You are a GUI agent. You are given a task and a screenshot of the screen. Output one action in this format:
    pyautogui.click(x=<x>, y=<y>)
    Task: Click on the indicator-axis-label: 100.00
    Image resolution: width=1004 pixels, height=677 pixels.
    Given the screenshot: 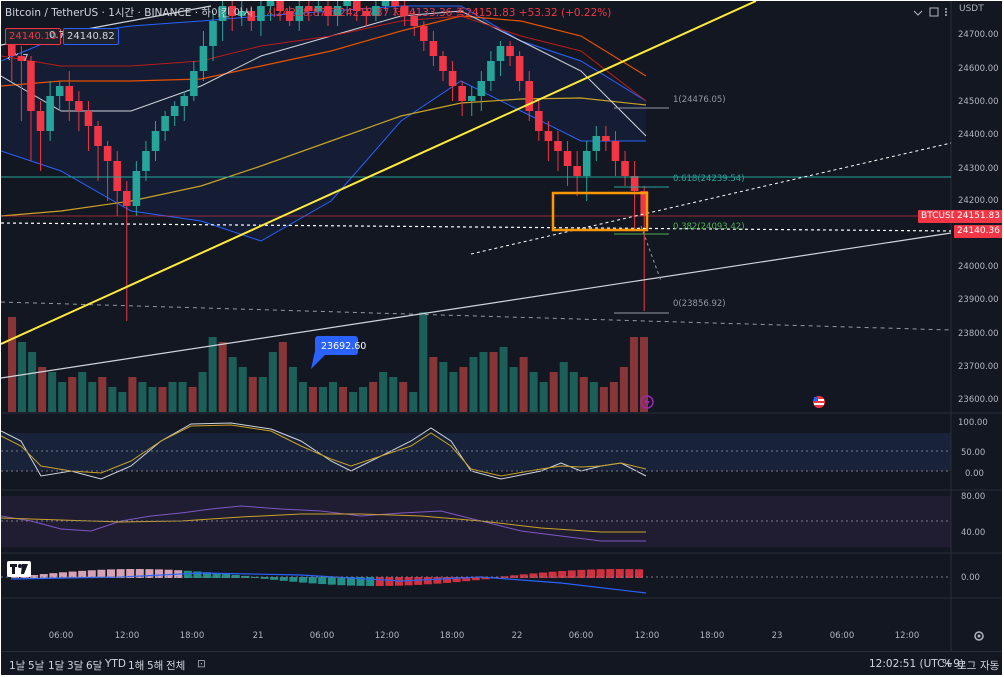 What is the action you would take?
    pyautogui.click(x=973, y=423)
    